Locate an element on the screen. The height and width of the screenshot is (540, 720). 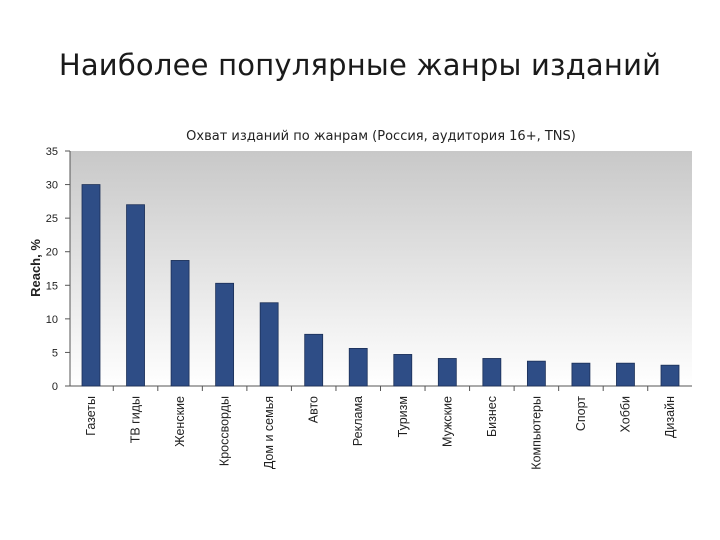
y-tick-label: 10 is located at coordinates (52, 320).